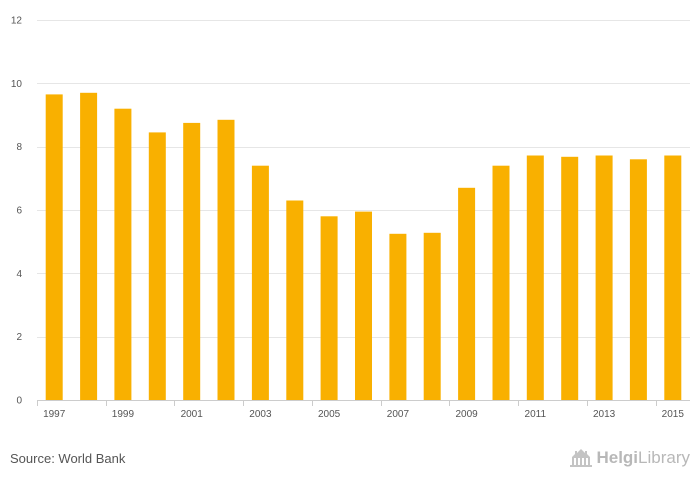  I want to click on y-tick-label-10: 10, so click(17, 84).